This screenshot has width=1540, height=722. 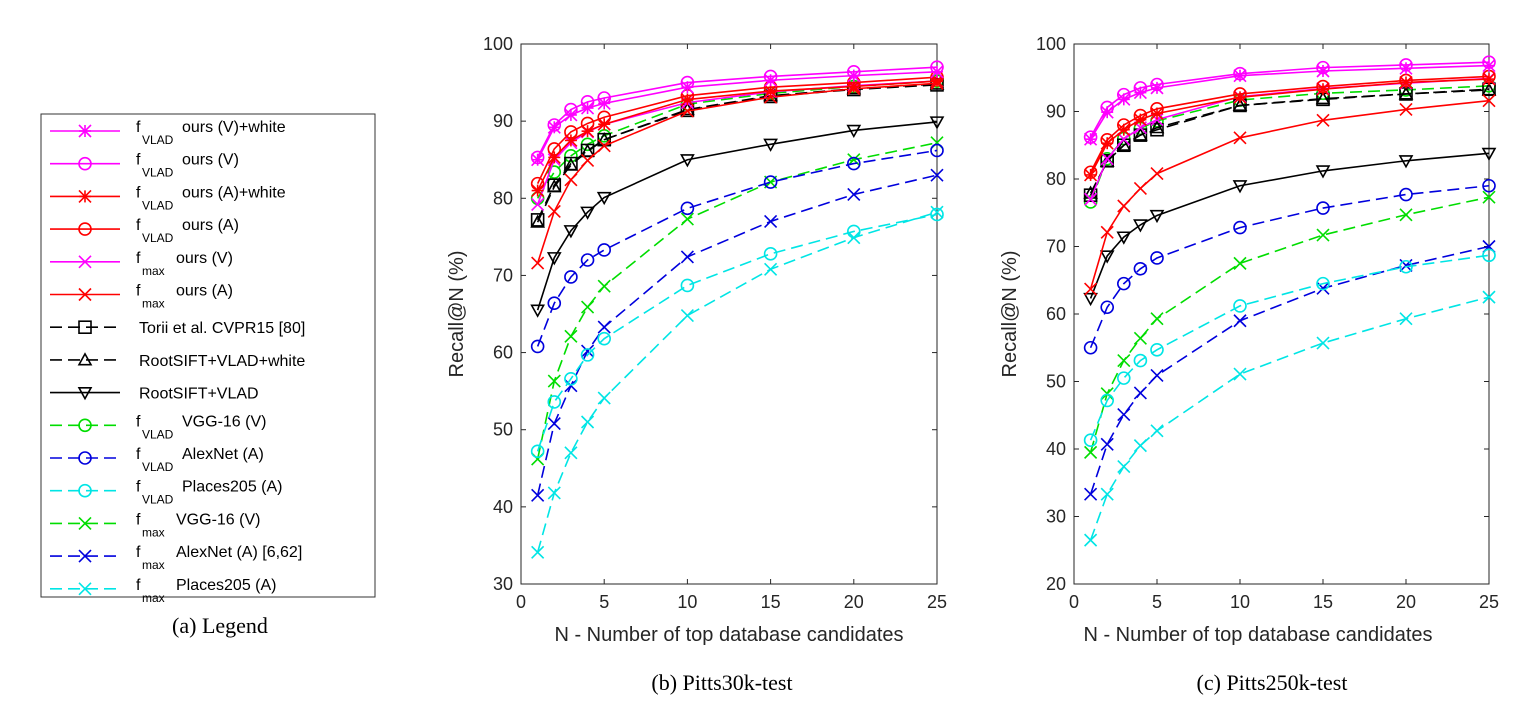 I want to click on y-tick-label: 20, so click(x=1056, y=584).